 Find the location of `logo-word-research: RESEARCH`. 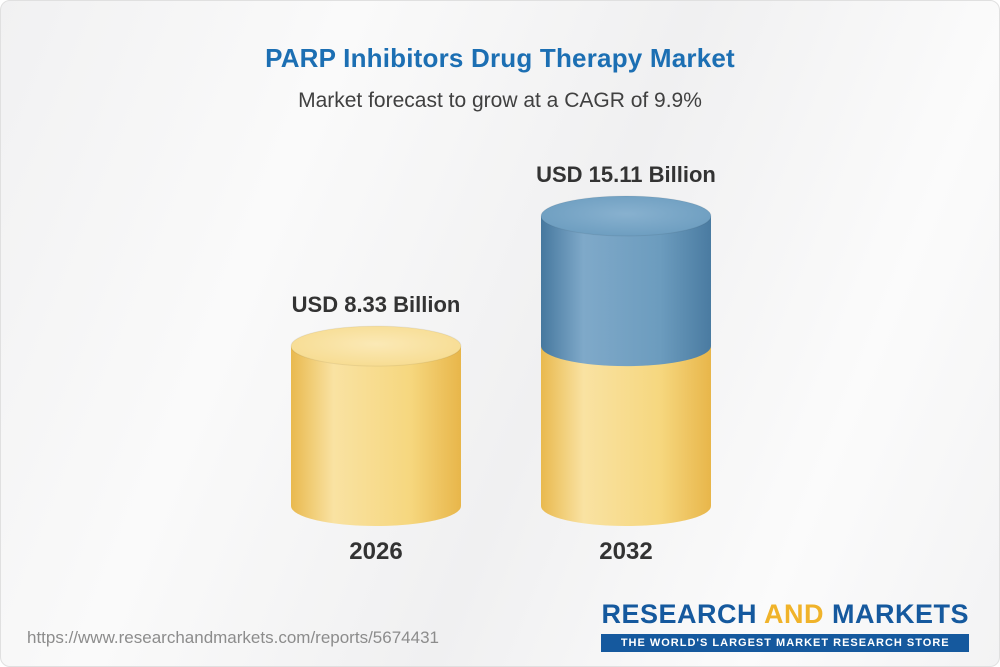

logo-word-research: RESEARCH is located at coordinates (679, 614).